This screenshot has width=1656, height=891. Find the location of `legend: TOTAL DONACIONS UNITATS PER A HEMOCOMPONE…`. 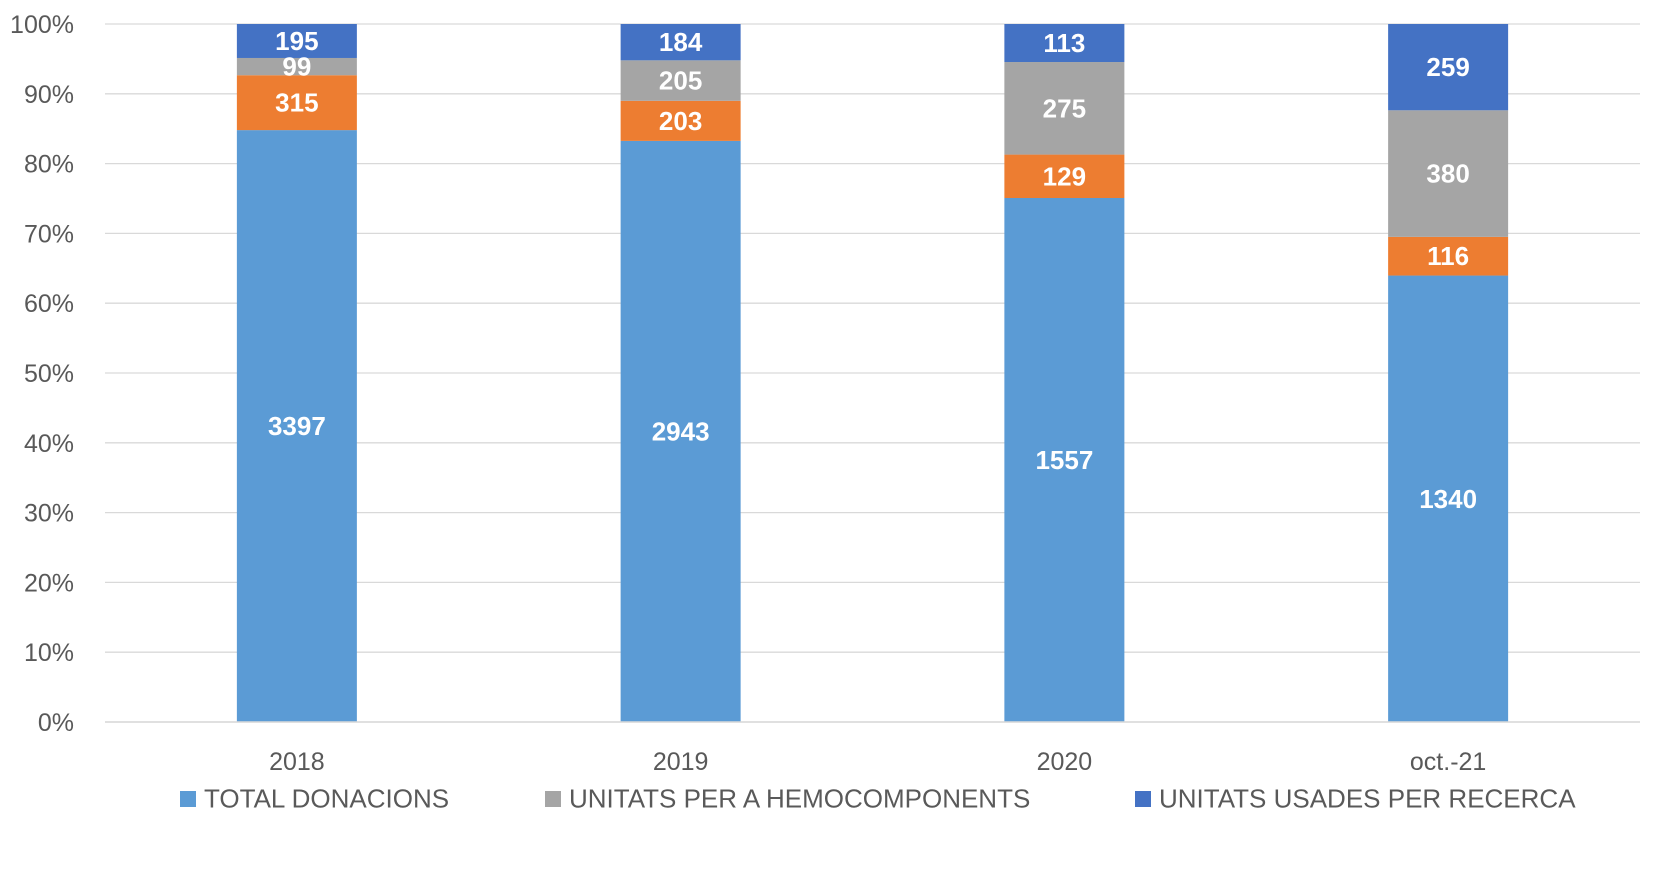

legend: TOTAL DONACIONS UNITATS PER A HEMOCOMPONE… is located at coordinates (878, 799).